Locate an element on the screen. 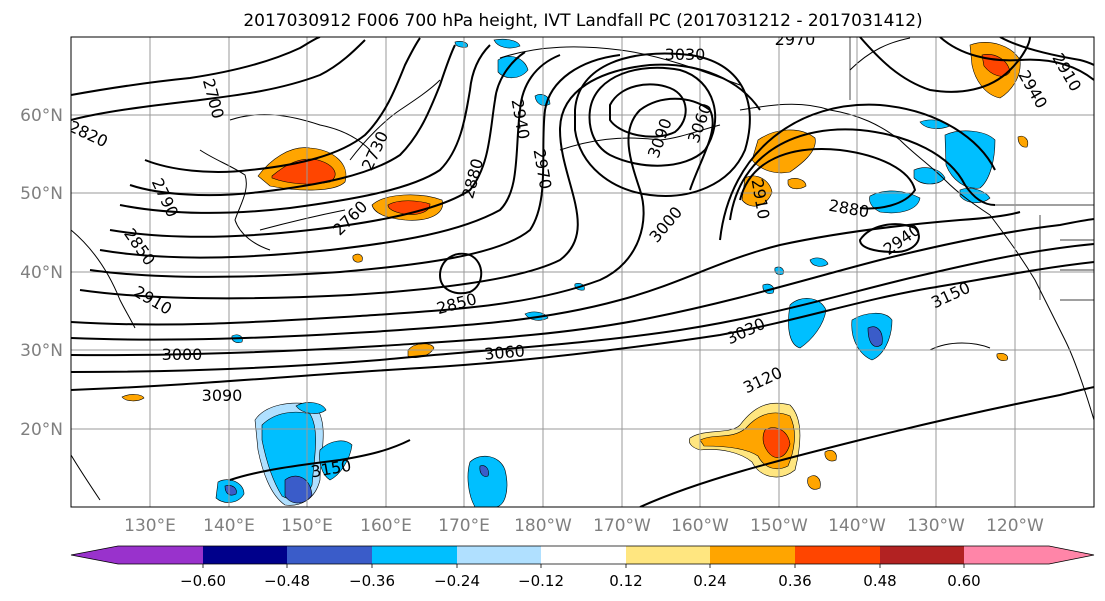  colorbar-tick-label: 0.36 is located at coordinates (794, 581).